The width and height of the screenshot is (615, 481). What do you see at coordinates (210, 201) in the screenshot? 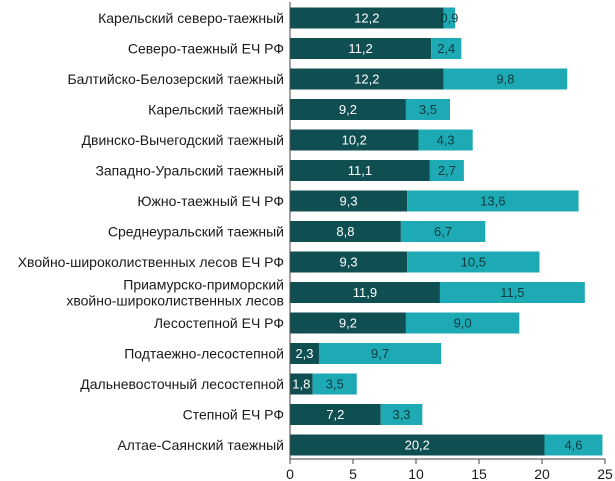
I see `category-label-6: Южно-таежный ЕЧ РФ` at bounding box center [210, 201].